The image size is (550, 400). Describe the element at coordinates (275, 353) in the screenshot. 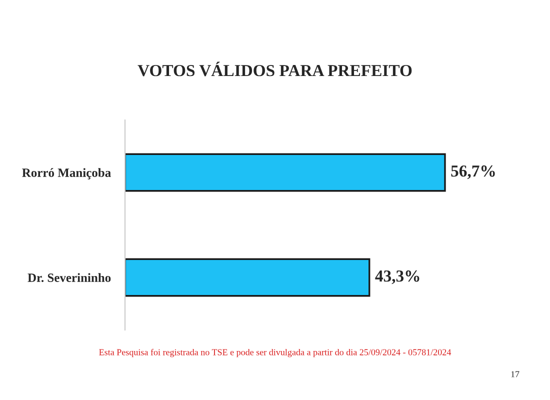

I see `text: Esta Pesquisa foi registrada no TSE e pode ser divulgada a partir do dia 25/09/2024 - 05781/2024` at that location.